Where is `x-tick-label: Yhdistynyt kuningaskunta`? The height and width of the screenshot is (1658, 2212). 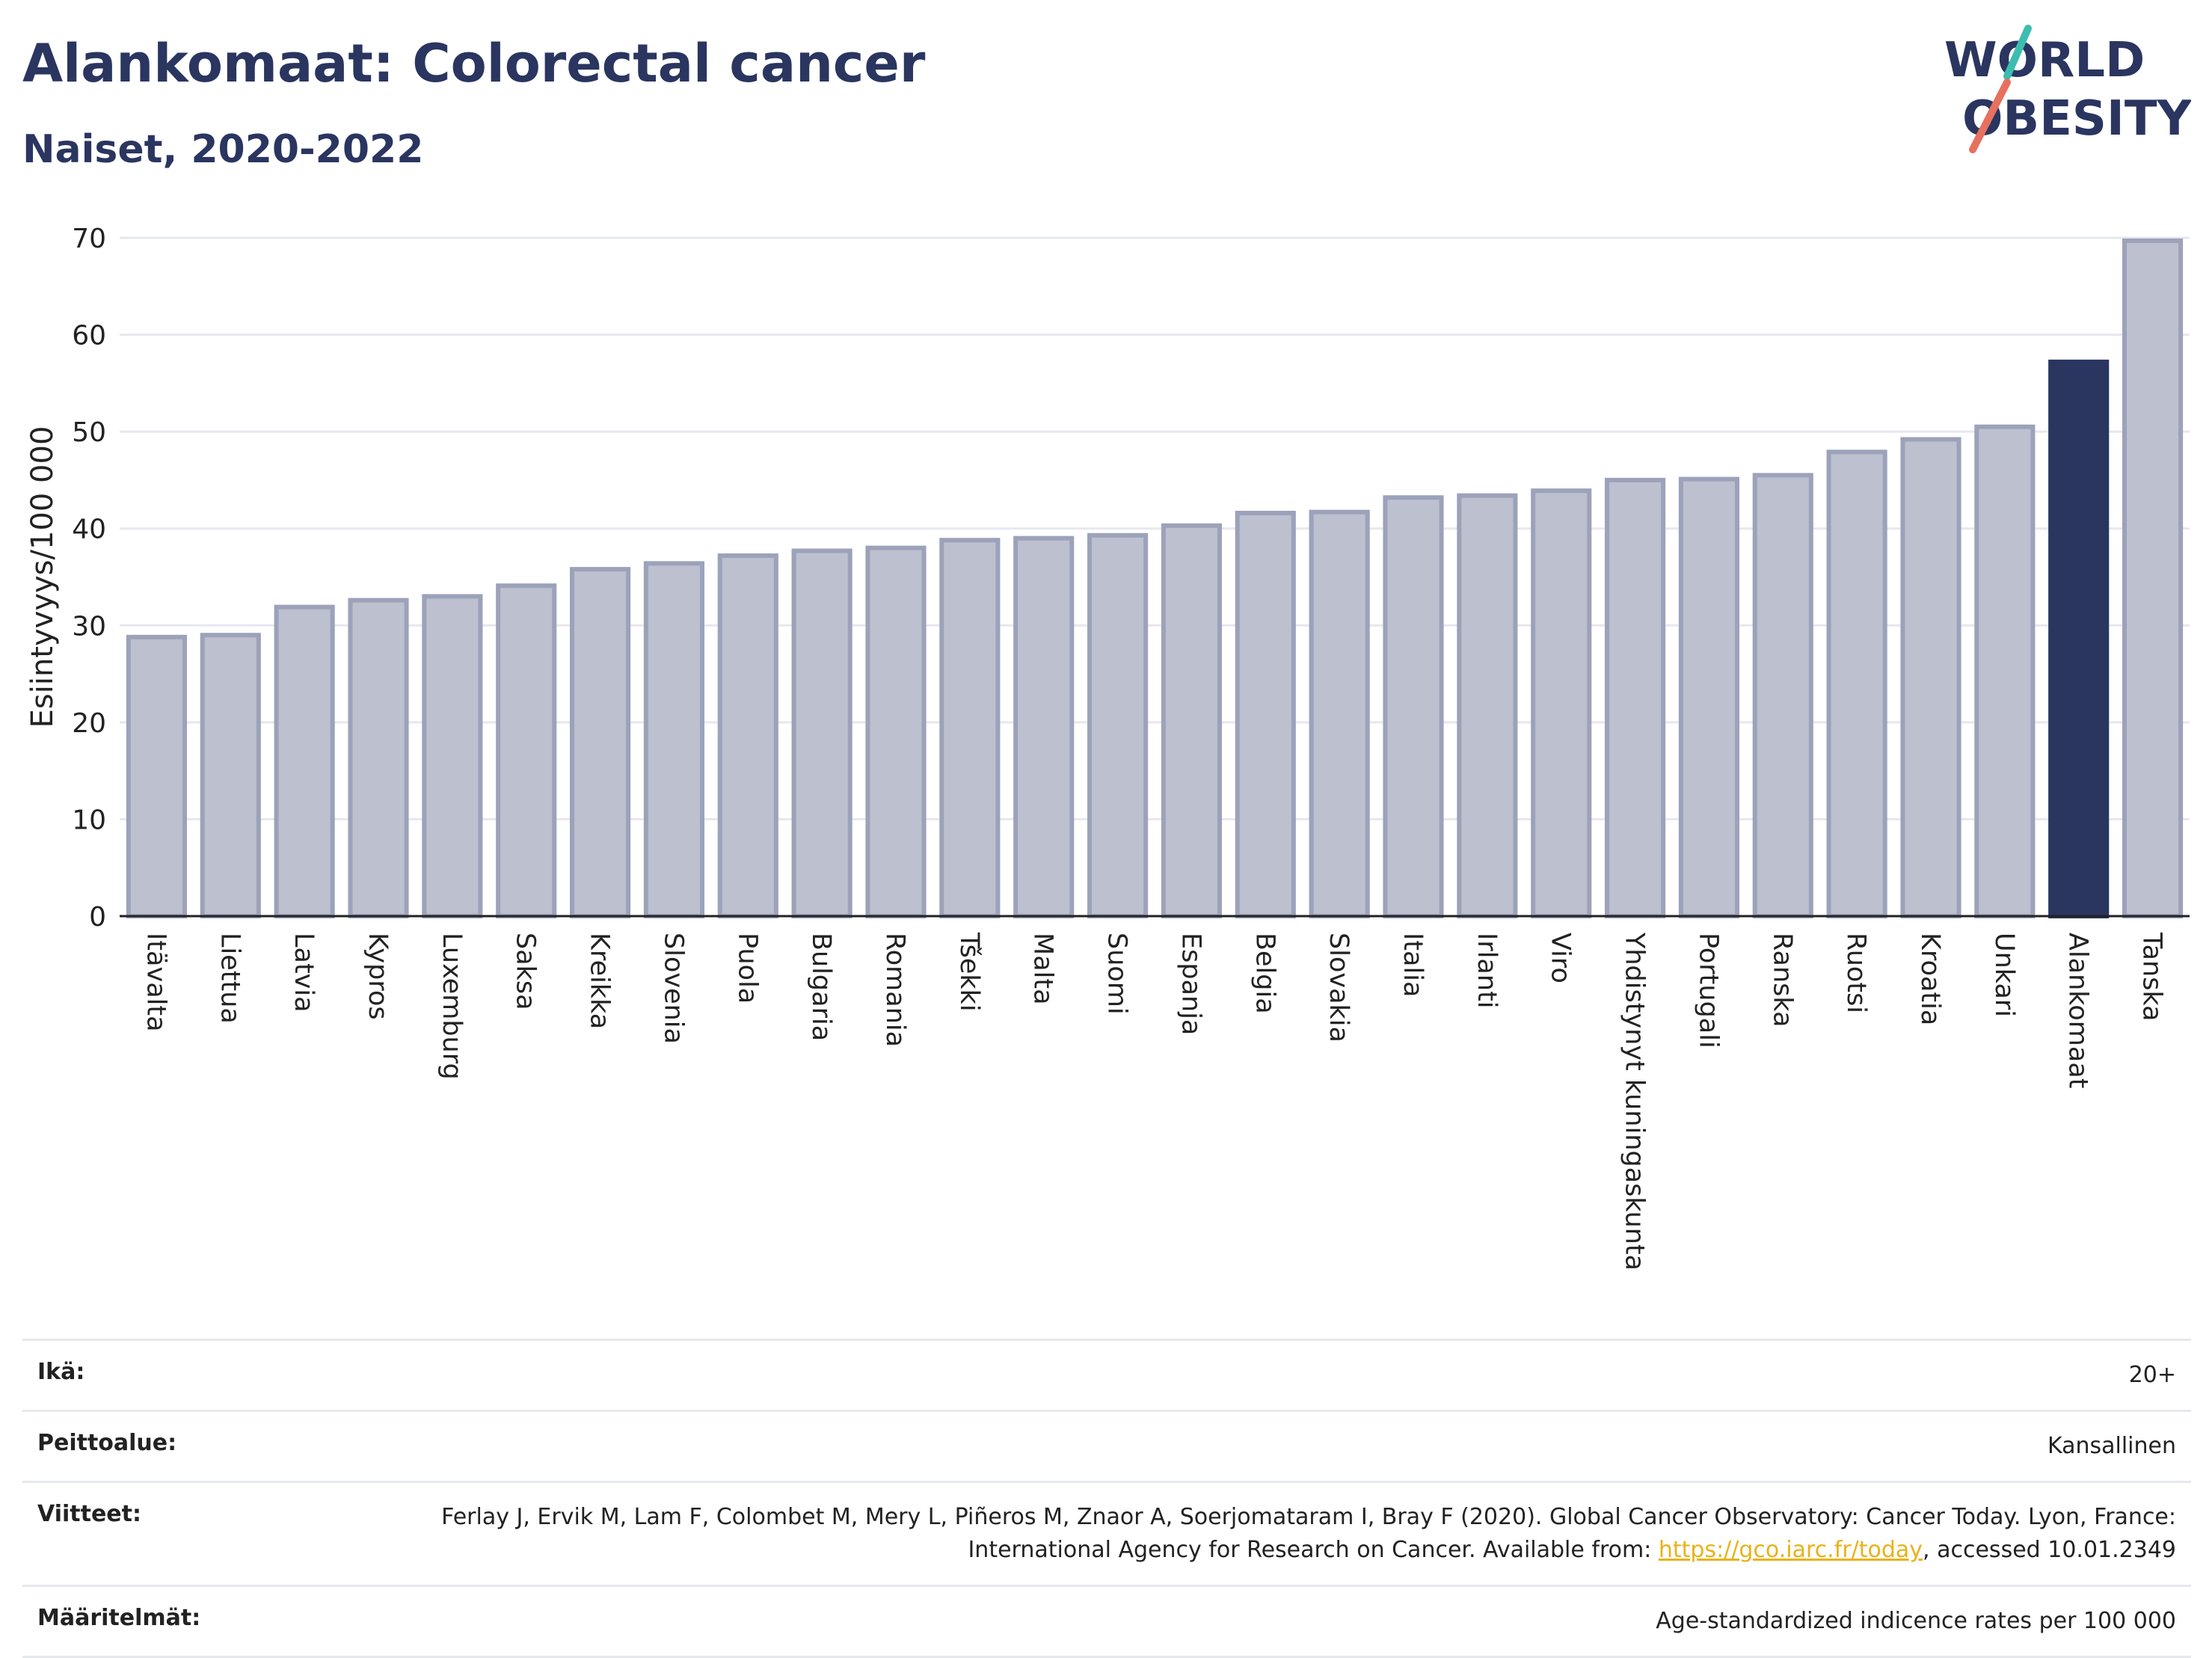 x-tick-label: Yhdistynyt kuningaskunta is located at coordinates (1635, 1101).